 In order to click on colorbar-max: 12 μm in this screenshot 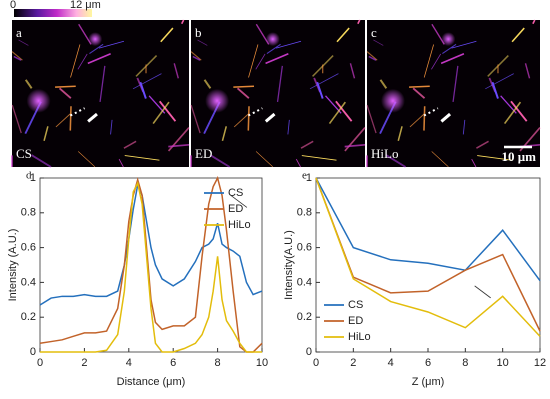, I will do `click(85, 5)`.